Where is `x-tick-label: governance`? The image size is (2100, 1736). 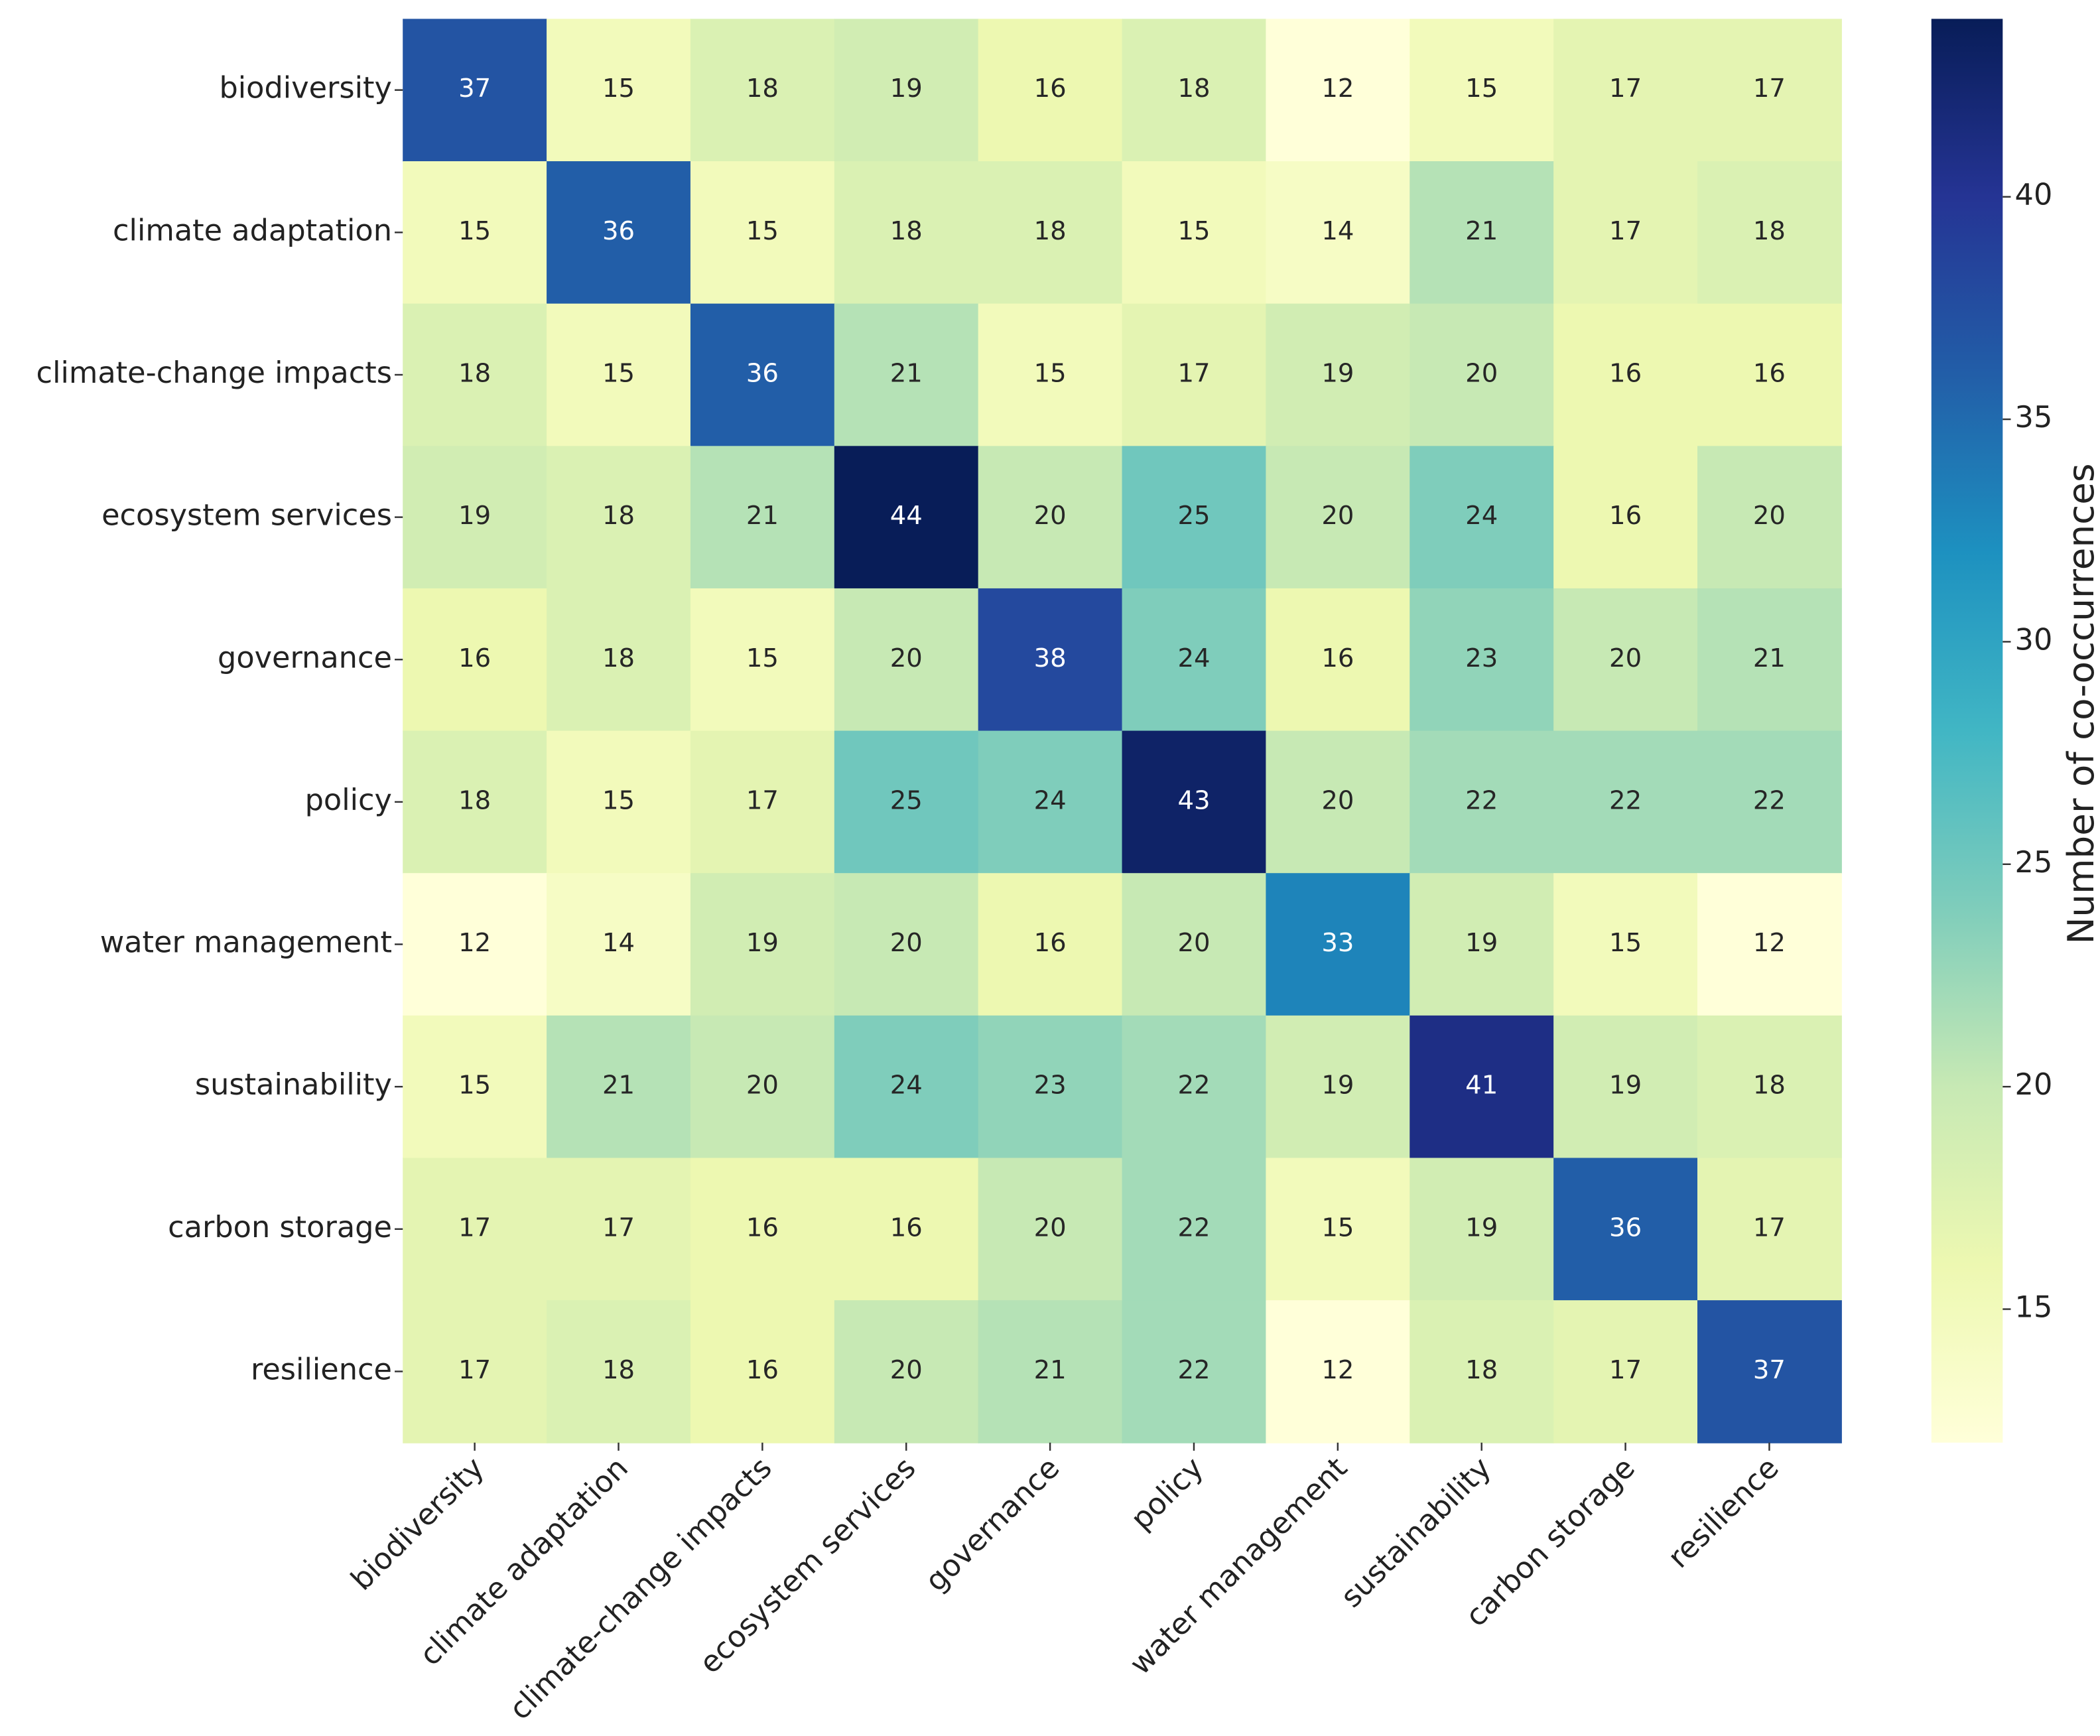 x-tick-label: governance is located at coordinates (993, 1525).